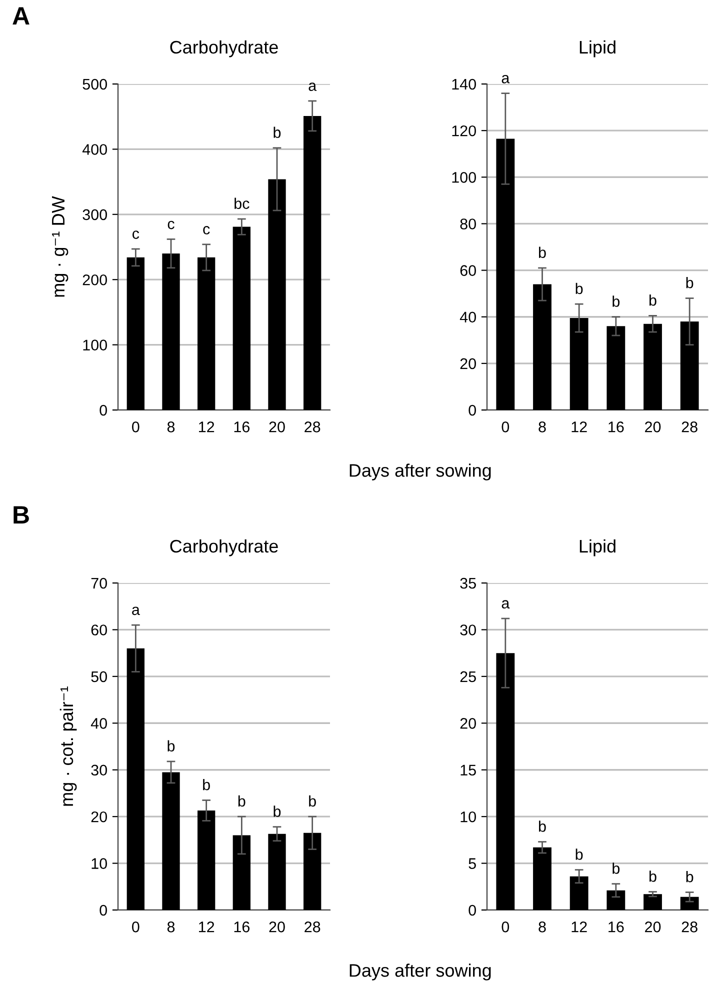 The image size is (713, 985). I want to click on y-tick-label: 400, so click(94, 149).